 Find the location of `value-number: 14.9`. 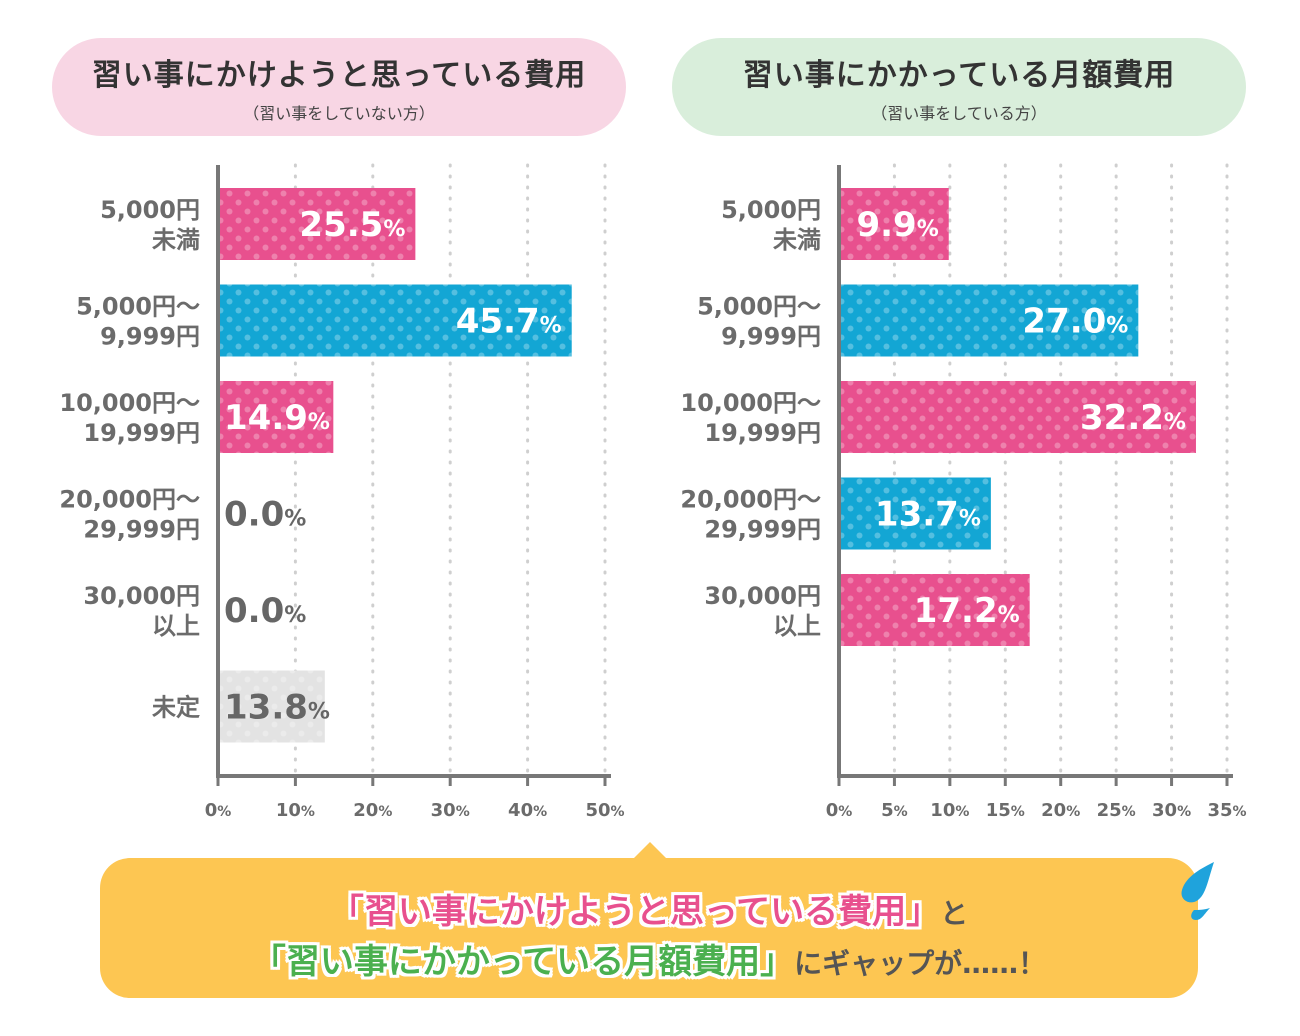

value-number: 14.9 is located at coordinates (266, 418).